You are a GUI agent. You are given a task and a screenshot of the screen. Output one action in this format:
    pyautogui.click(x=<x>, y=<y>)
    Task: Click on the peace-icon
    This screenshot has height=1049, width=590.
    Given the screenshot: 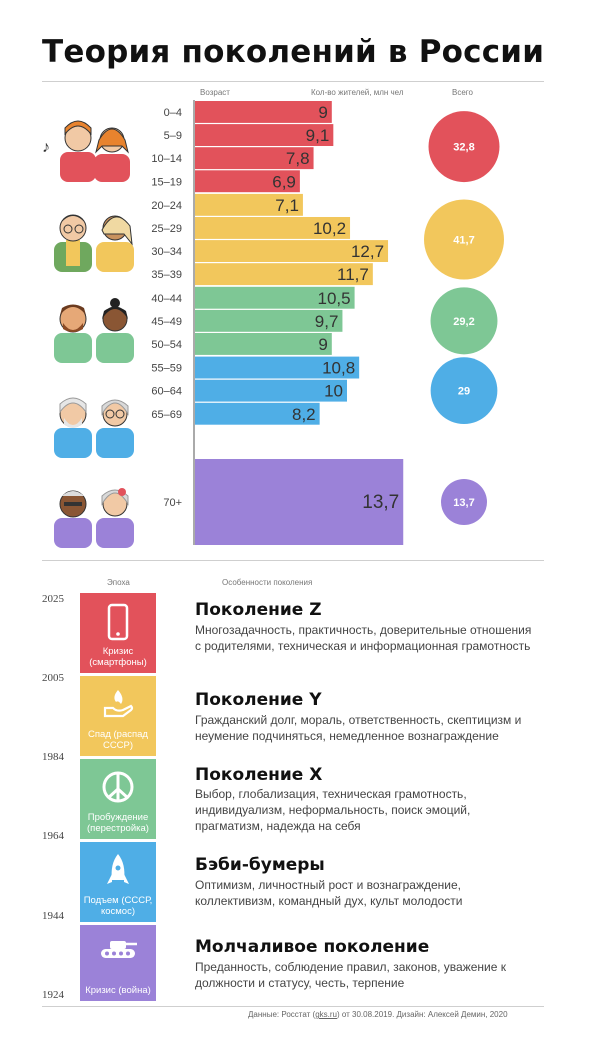 What is the action you would take?
    pyautogui.click(x=118, y=787)
    